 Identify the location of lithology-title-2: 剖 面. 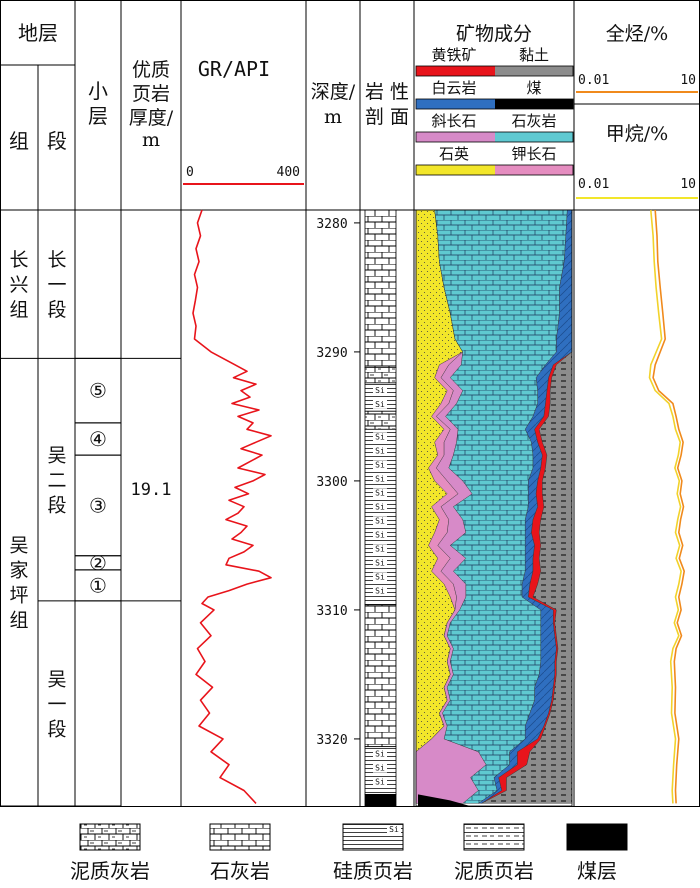
(387, 117).